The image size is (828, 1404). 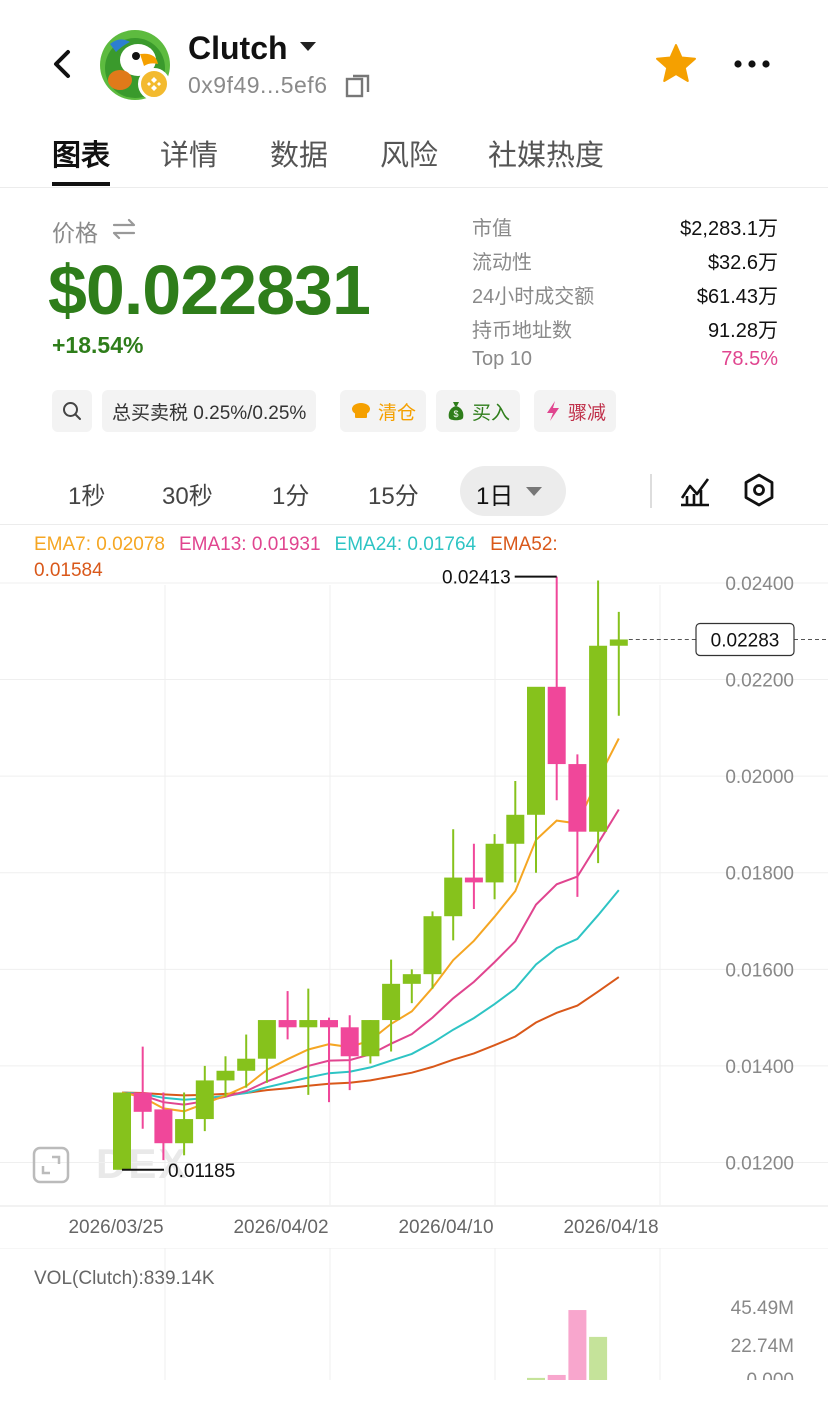 I want to click on search-icon, so click(x=72, y=411).